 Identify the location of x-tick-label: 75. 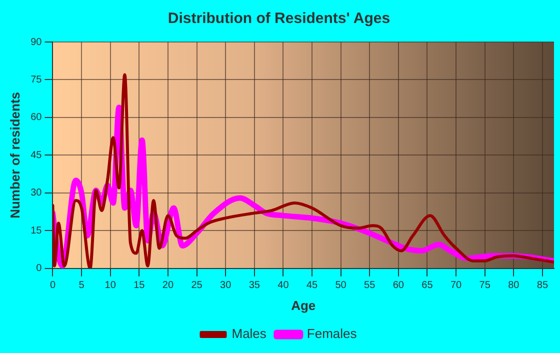
(485, 286).